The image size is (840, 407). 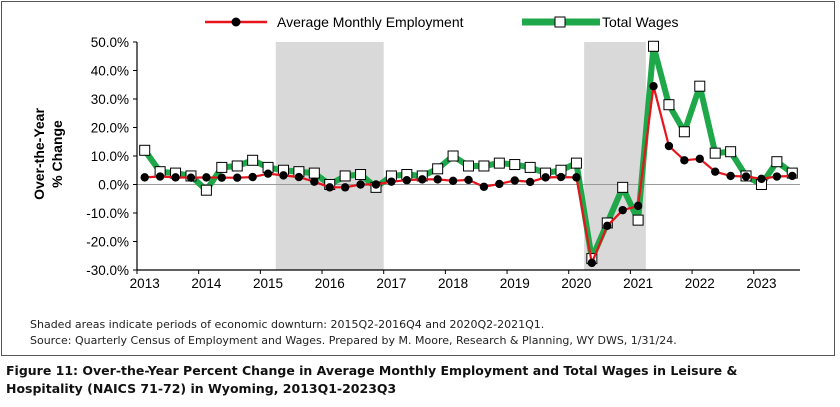 I want to click on y-axis-label: Over-the-Year% Change, so click(x=48, y=154).